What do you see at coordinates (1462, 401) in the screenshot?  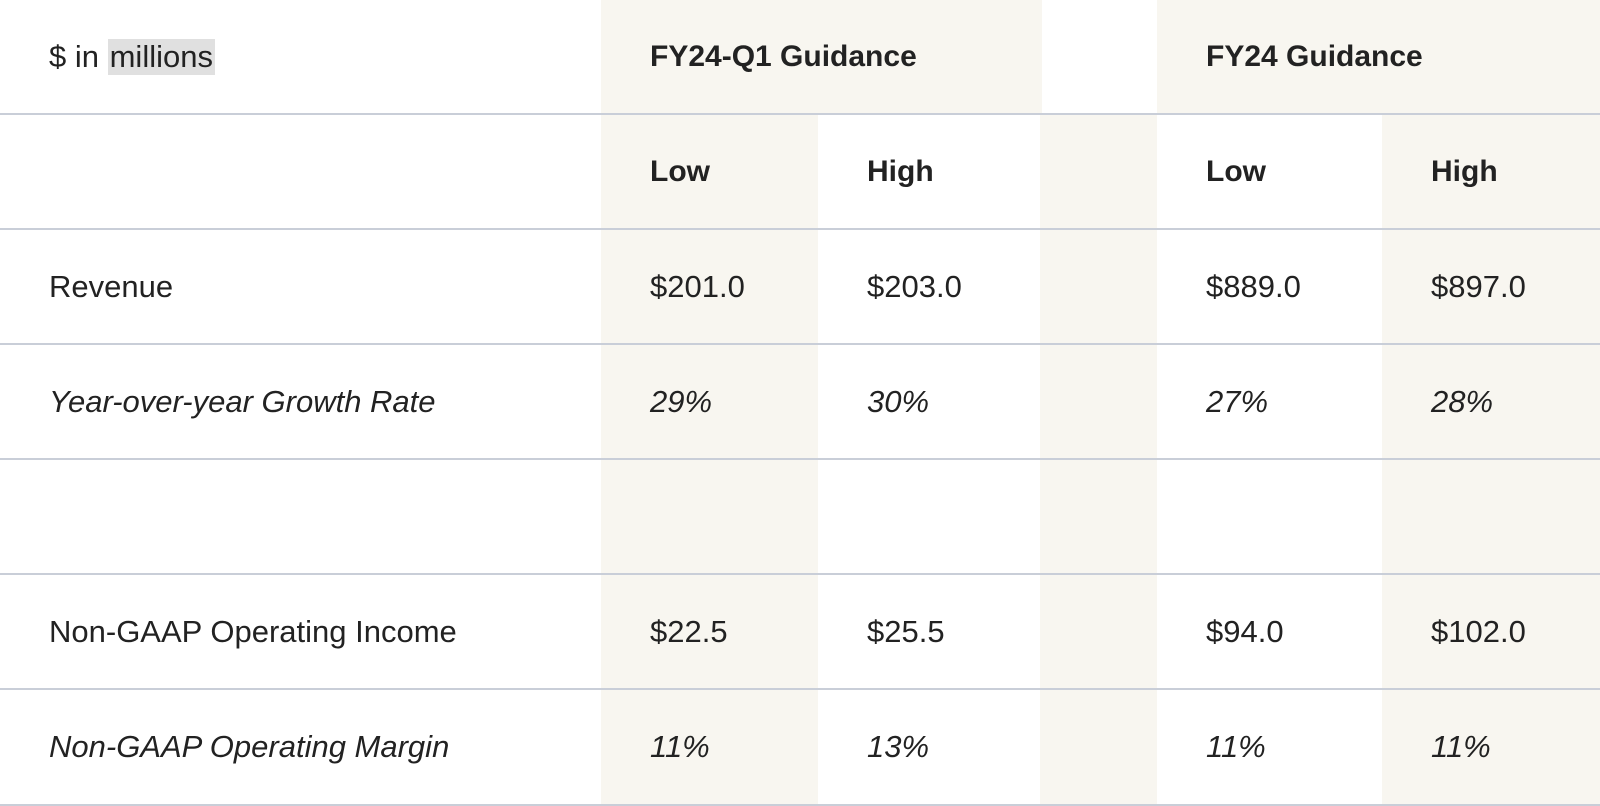 I see `table-cell: 28%` at bounding box center [1462, 401].